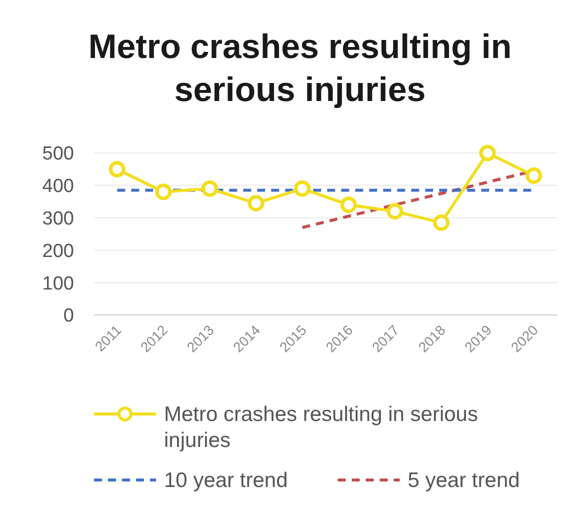 The image size is (581, 515). Describe the element at coordinates (58, 251) in the screenshot. I see `y-tick-label: 200` at that location.